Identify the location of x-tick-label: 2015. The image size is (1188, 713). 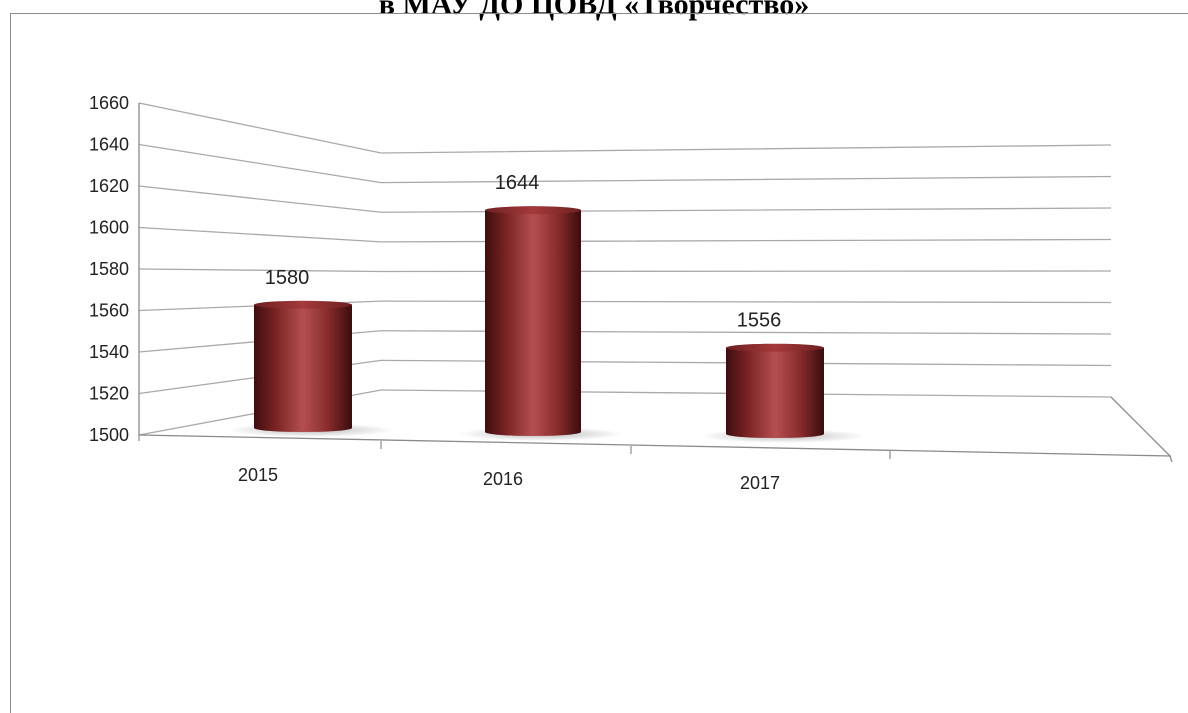
(258, 475).